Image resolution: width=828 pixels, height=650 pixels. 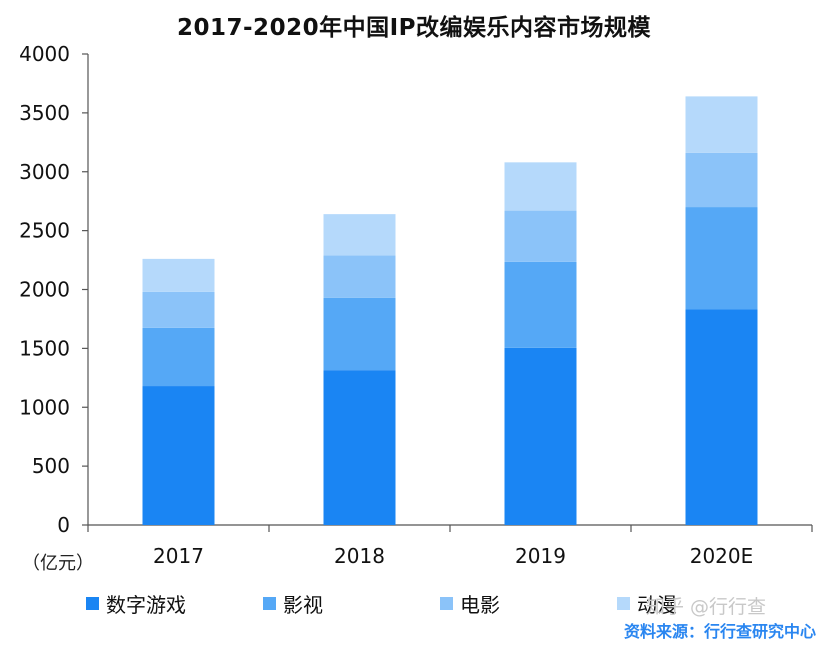 What do you see at coordinates (146, 605) in the screenshot?
I see `legend-label: 数字游戏` at bounding box center [146, 605].